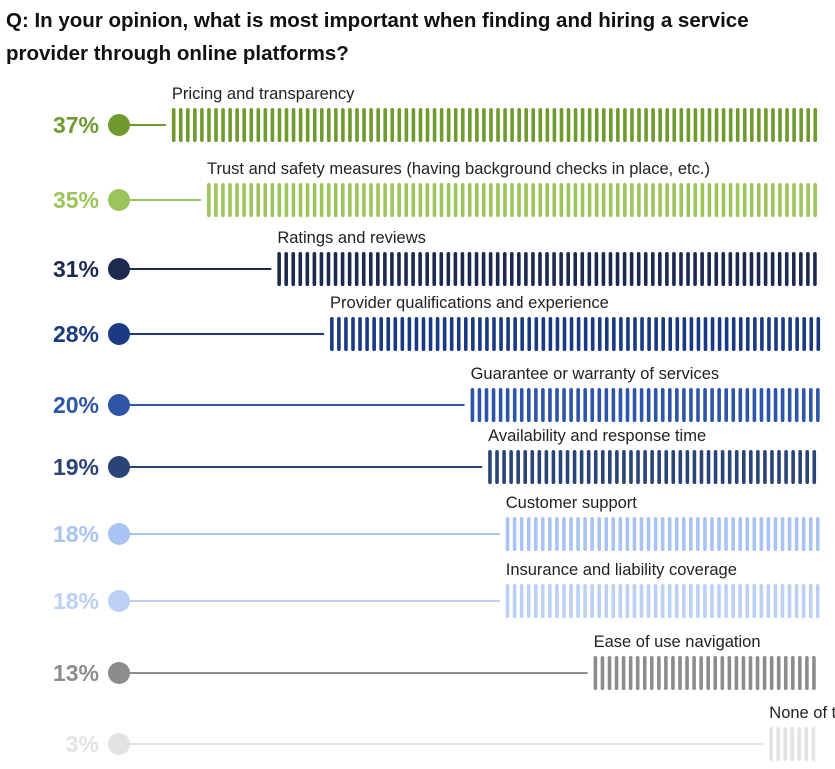 The image size is (835, 769). I want to click on category-label: Ease of use navigation, so click(677, 642).